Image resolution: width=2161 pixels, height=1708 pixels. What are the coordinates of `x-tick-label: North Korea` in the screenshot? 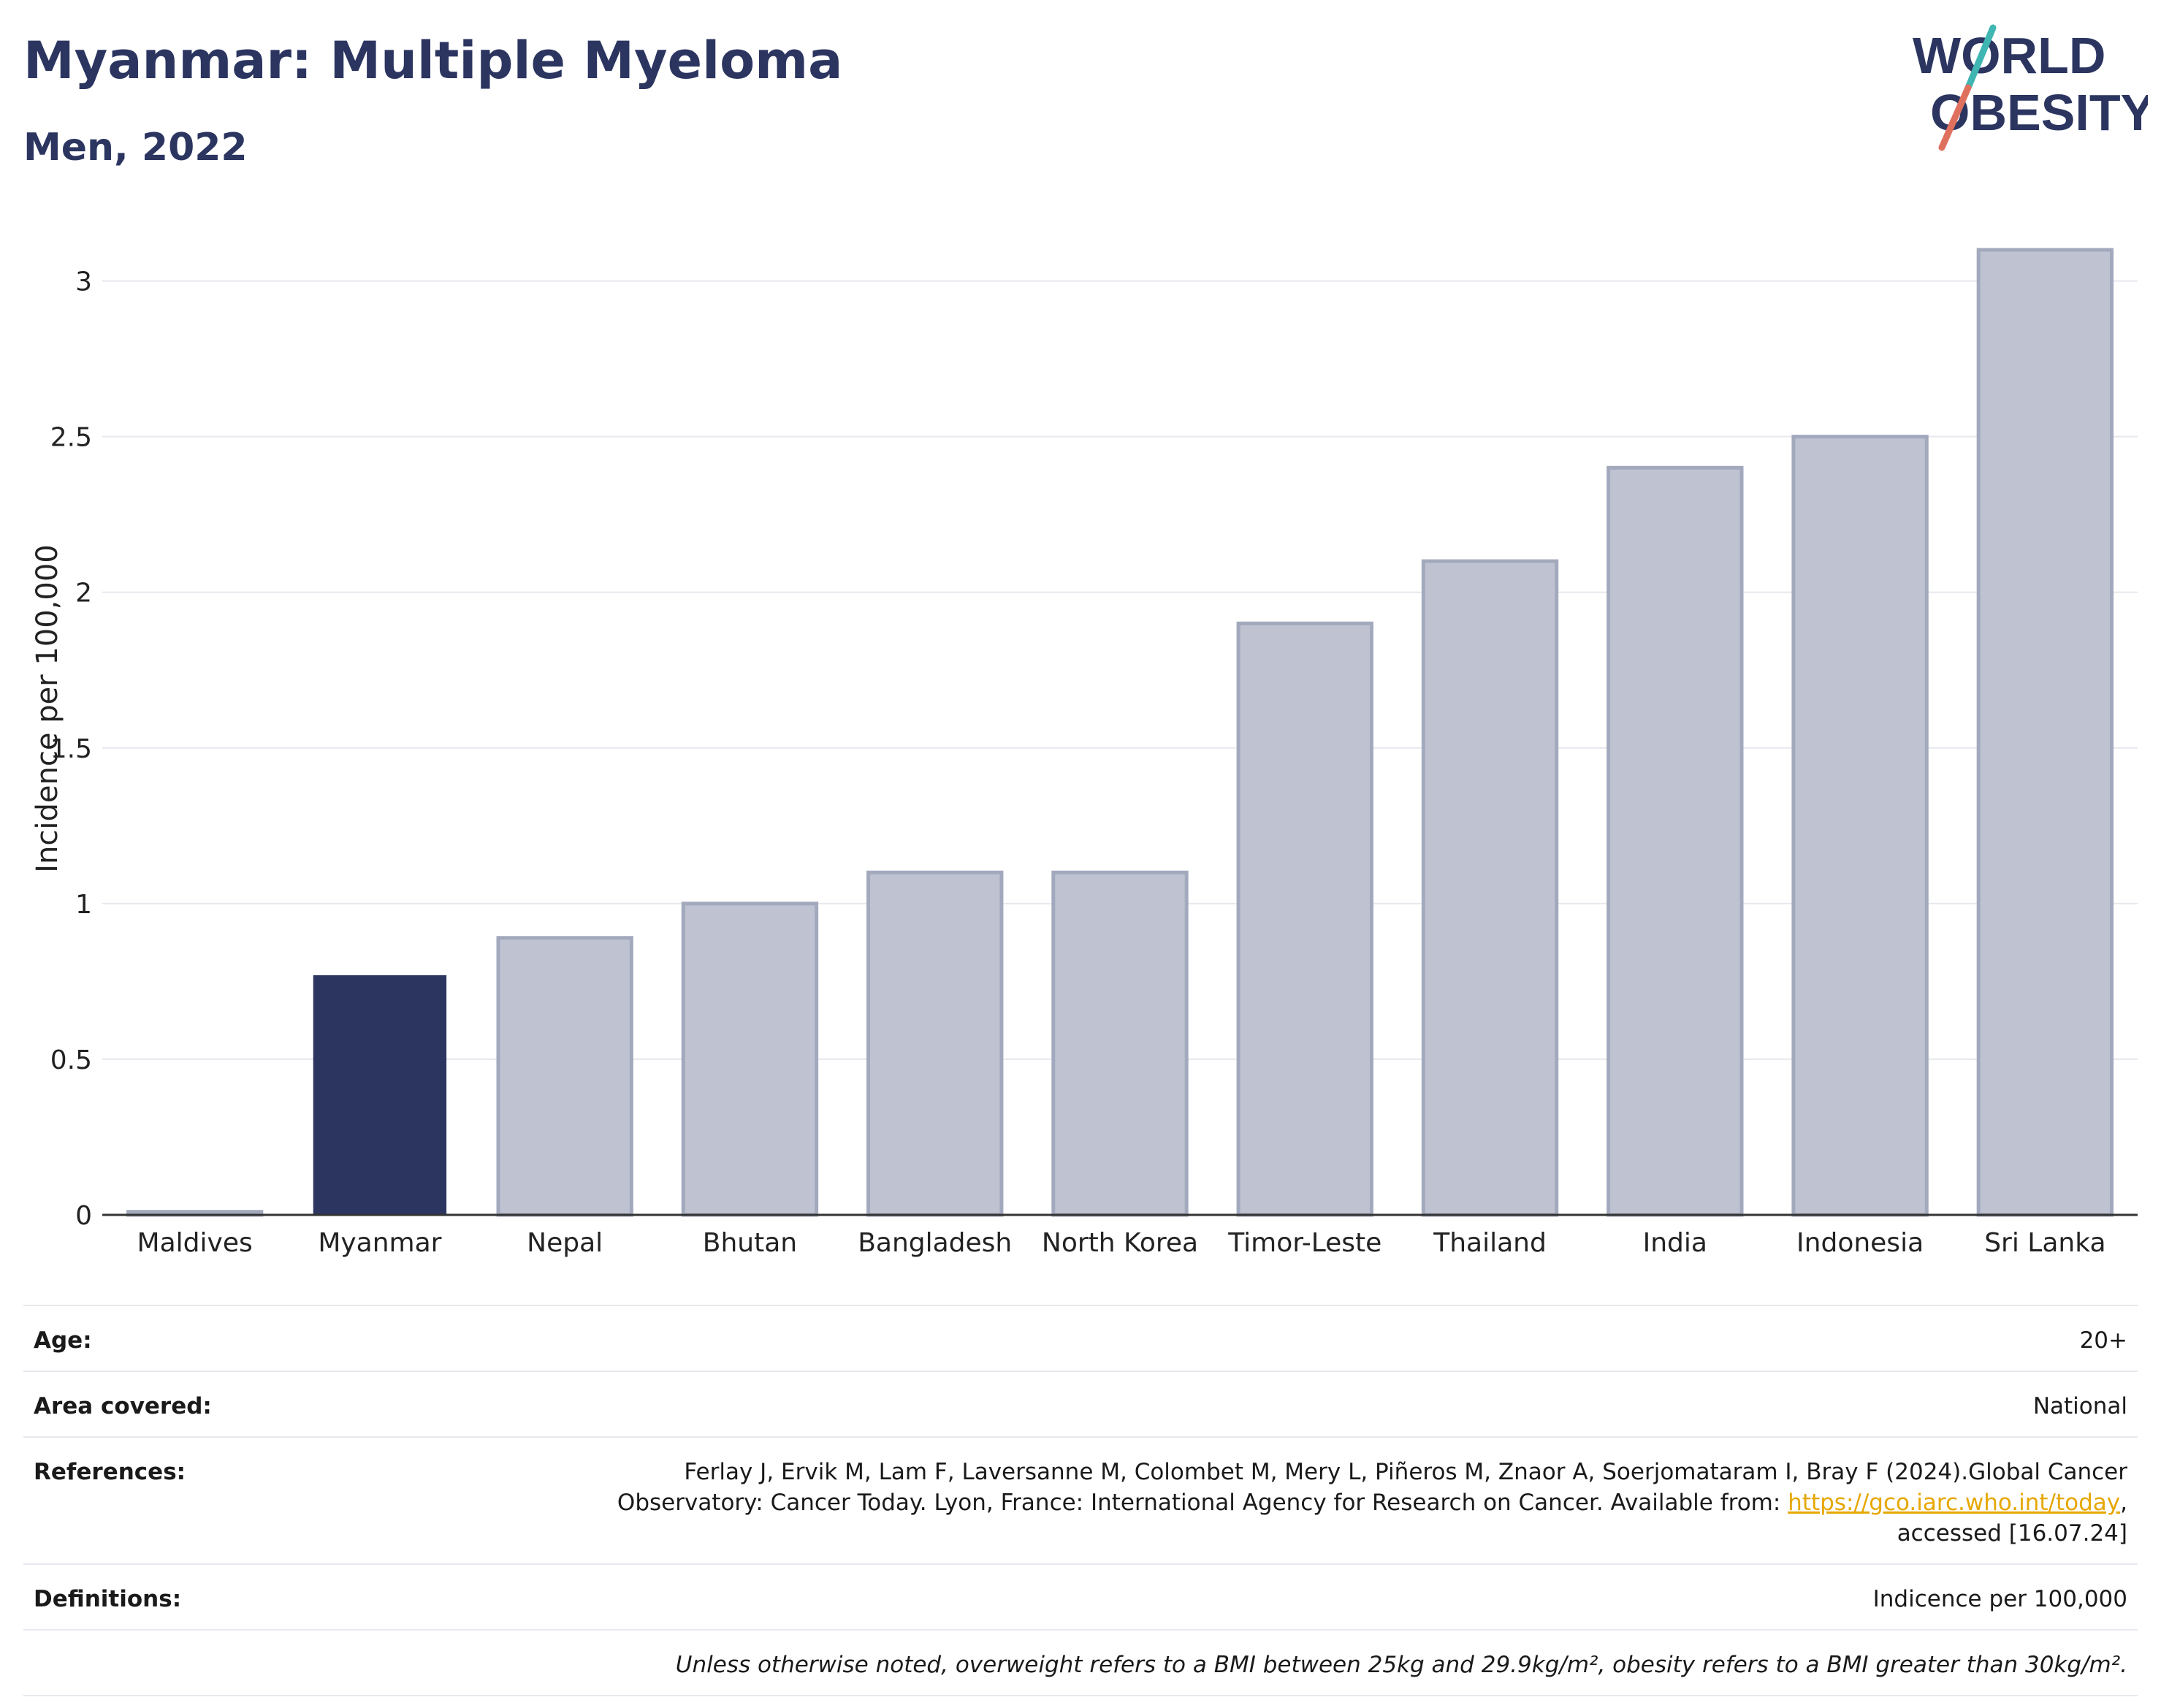 It's located at (1120, 1243).